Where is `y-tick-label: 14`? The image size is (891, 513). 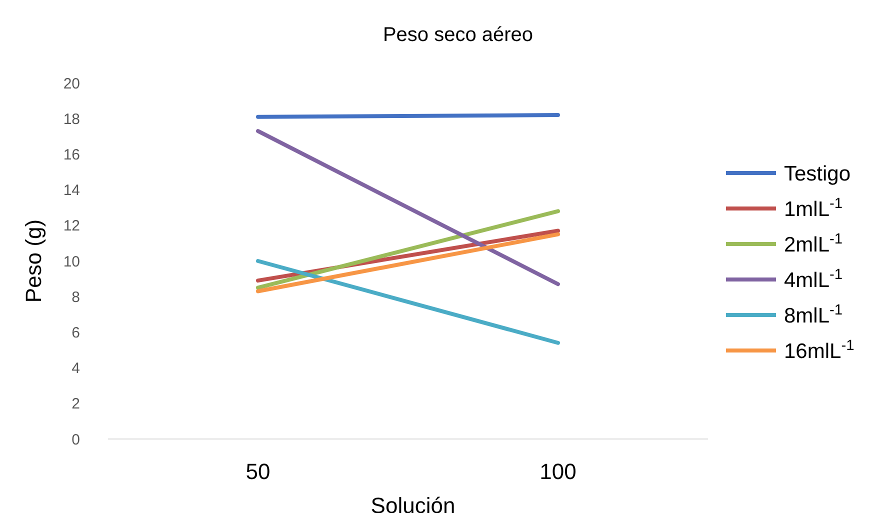
y-tick-label: 14 is located at coordinates (71, 191).